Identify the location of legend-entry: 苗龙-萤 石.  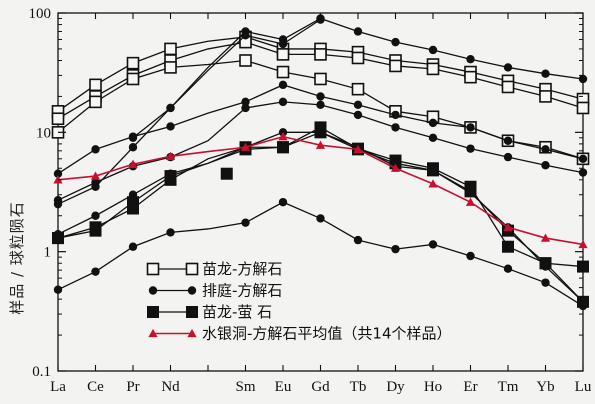
(209, 312).